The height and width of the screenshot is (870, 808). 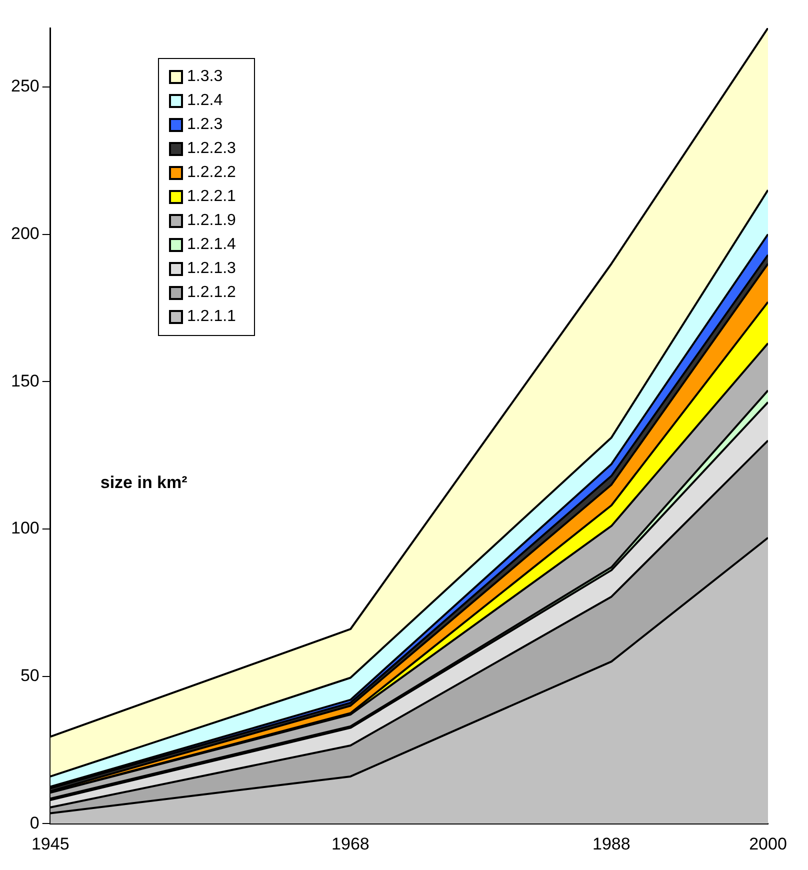 What do you see at coordinates (205, 101) in the screenshot?
I see `legend-label: 1.2.4` at bounding box center [205, 101].